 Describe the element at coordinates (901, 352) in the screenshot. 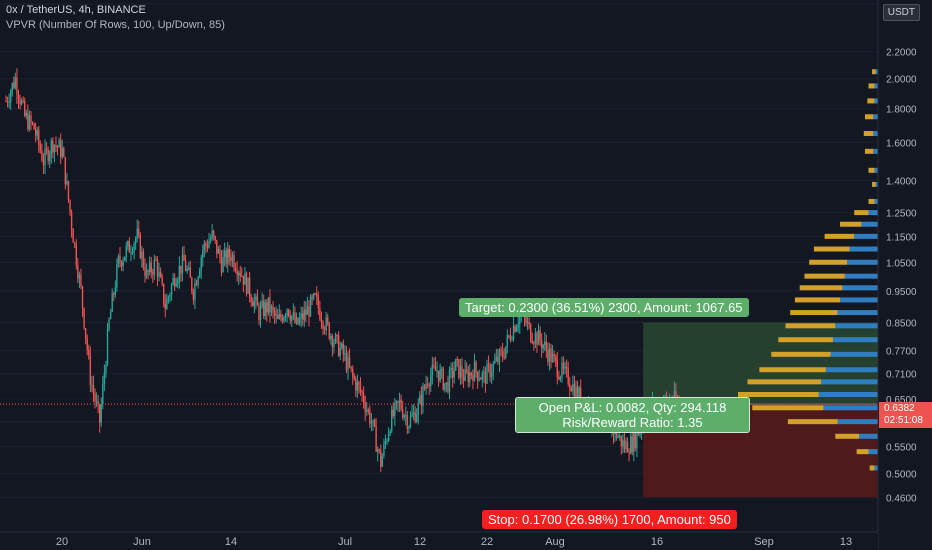

I see `price-tick-label: 0.7700` at that location.